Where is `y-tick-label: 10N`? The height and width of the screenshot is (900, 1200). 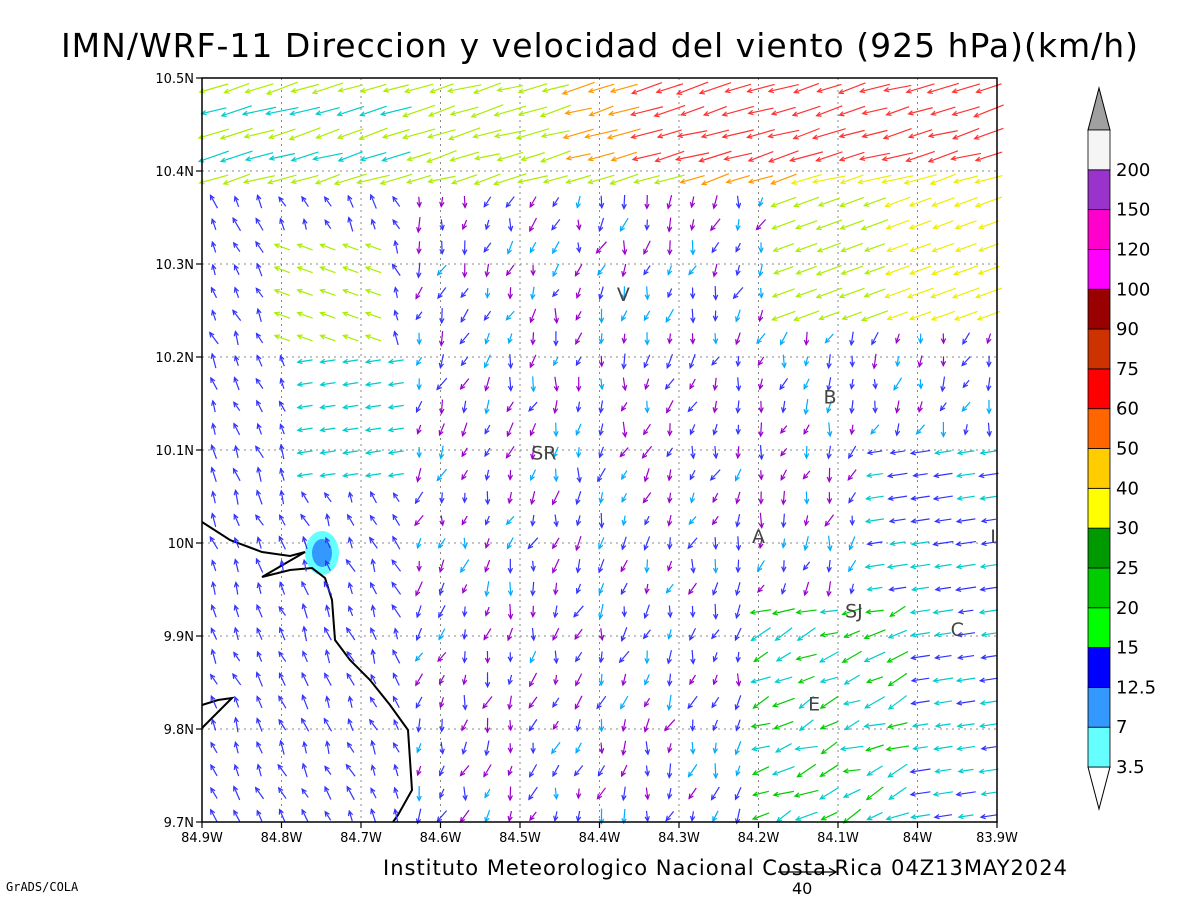 y-tick-label: 10N is located at coordinates (181, 544).